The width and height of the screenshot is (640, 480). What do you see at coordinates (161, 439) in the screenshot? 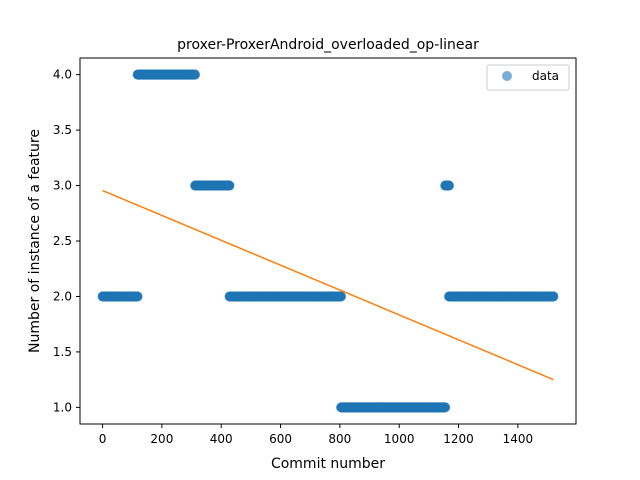
I see `x-tick-label: 200` at bounding box center [161, 439].